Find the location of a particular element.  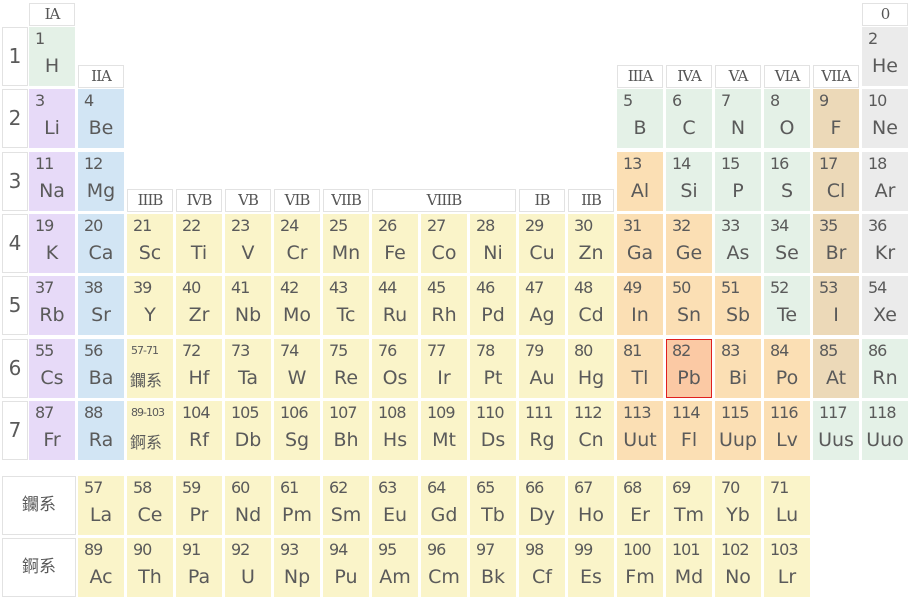

element-Mg: 12 Mg is located at coordinates (101, 181).